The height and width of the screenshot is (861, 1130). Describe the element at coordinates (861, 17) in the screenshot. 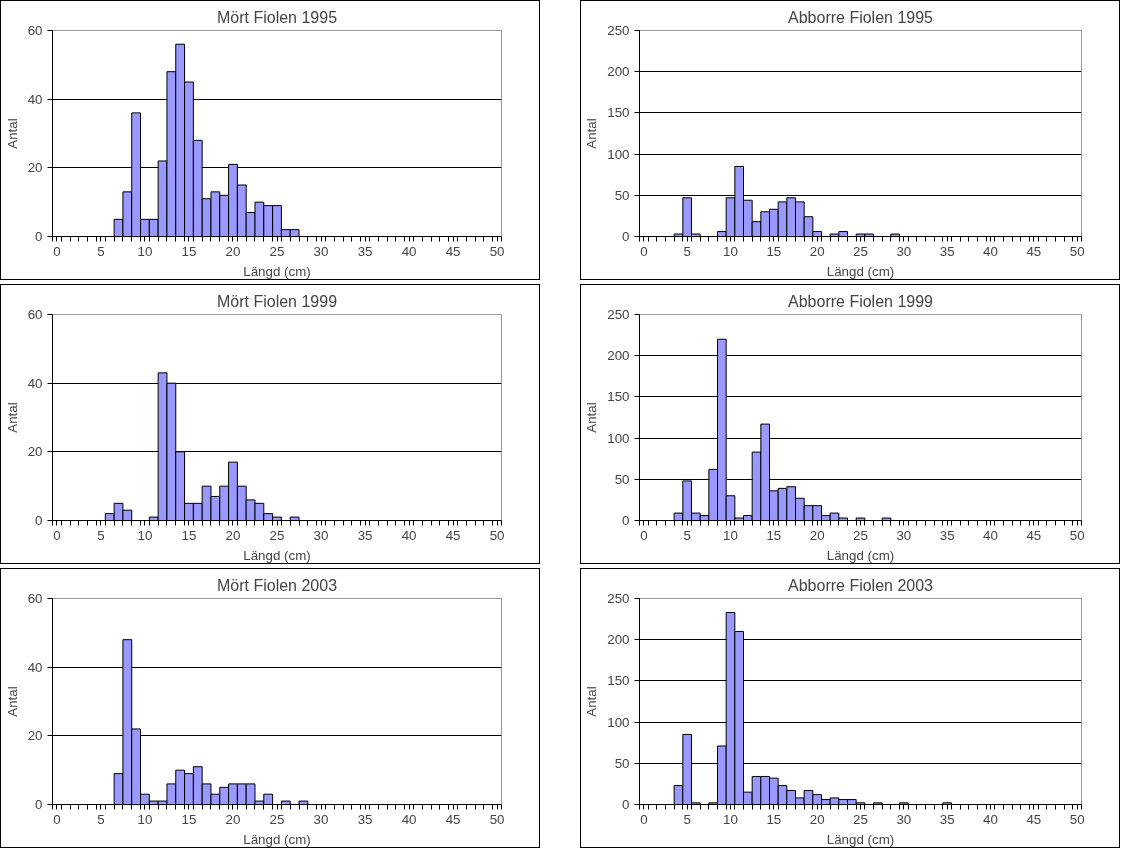

I see `chart-title: Abborre Fiolen 1995` at that location.